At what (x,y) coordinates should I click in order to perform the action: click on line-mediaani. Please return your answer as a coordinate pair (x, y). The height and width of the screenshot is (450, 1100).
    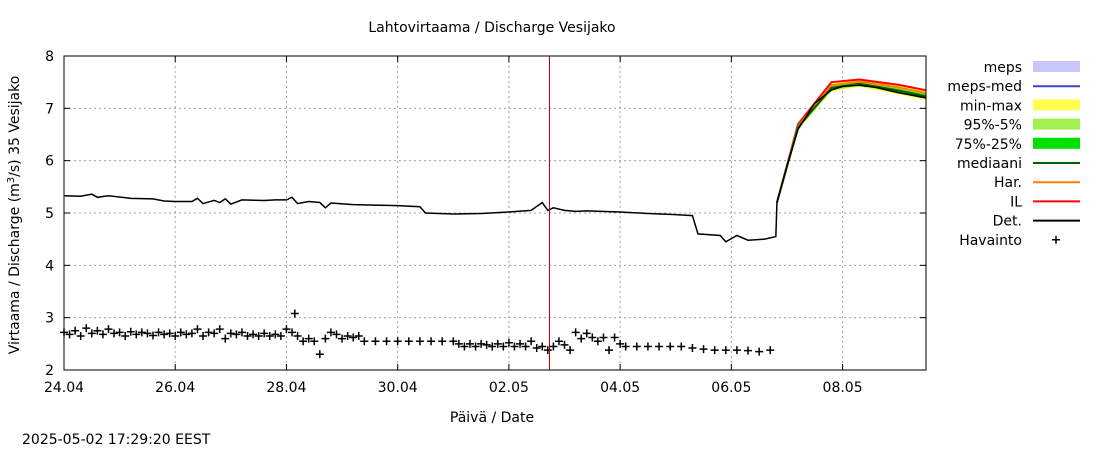
    Looking at the image, I should click on (850, 142).